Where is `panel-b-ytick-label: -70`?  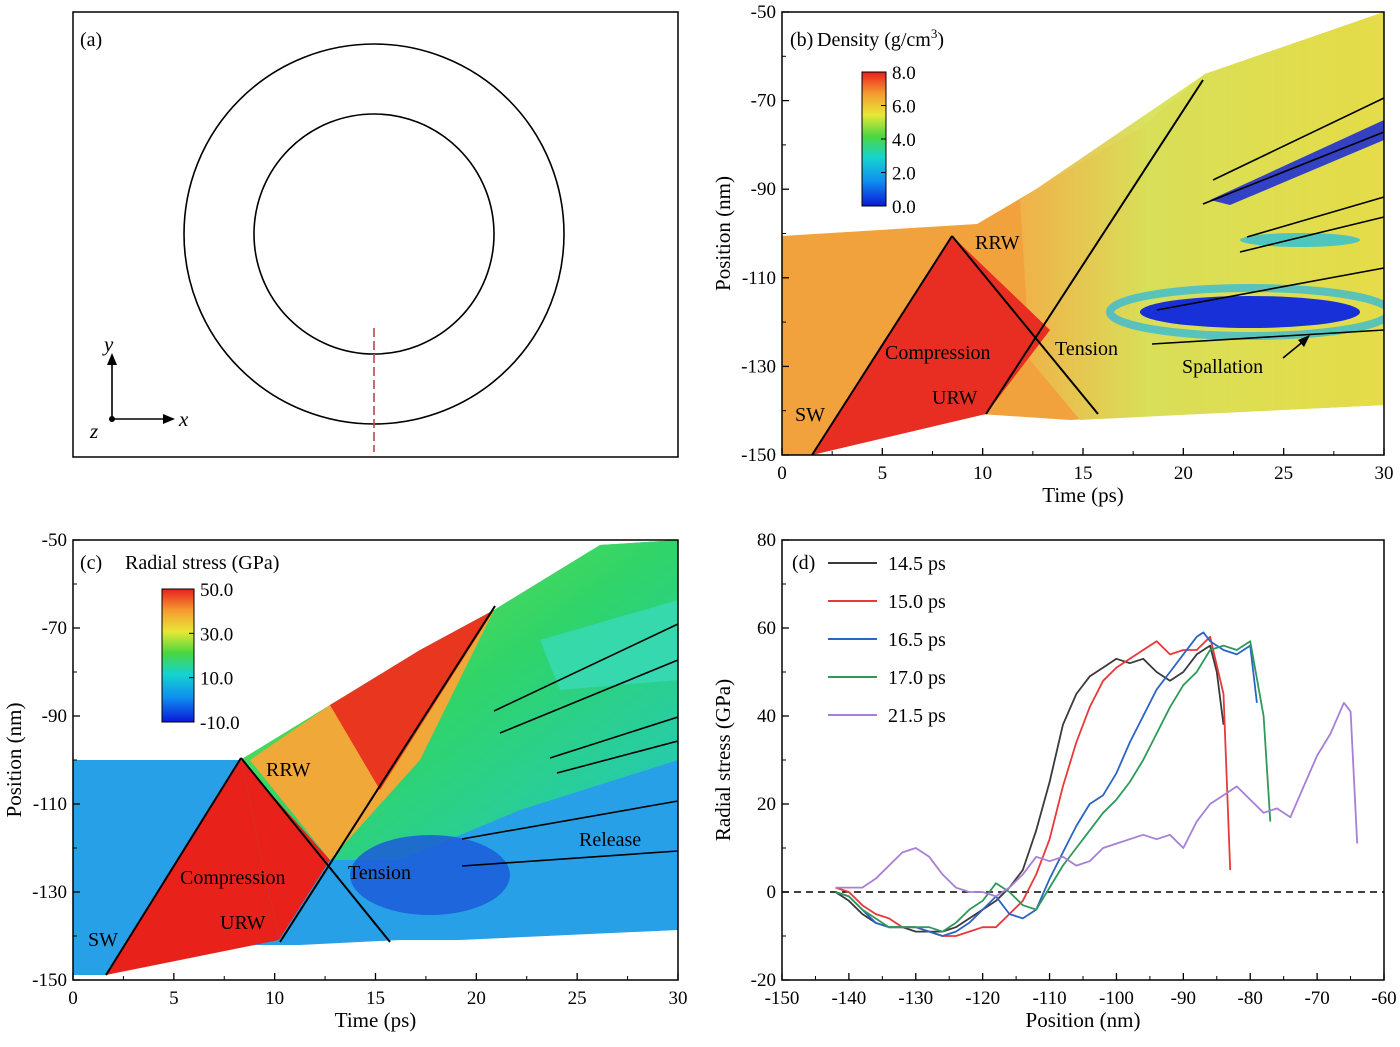
panel-b-ytick-label: -70 is located at coordinates (763, 101).